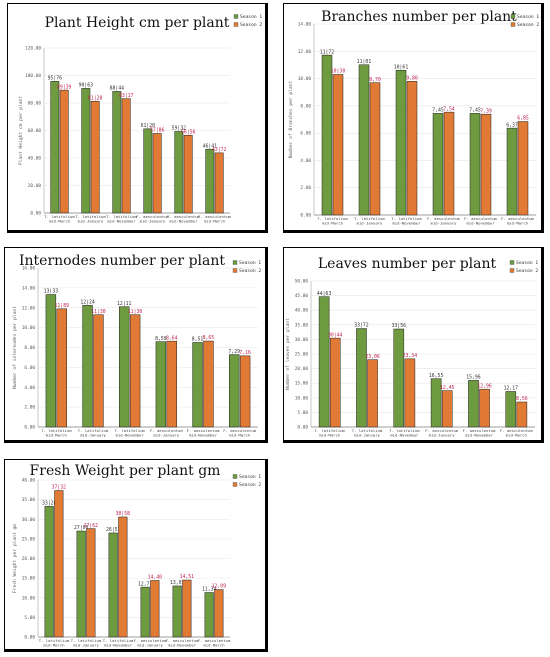 This screenshot has height=657, width=550. What do you see at coordinates (250, 271) in the screenshot?
I see `legend-label-season-2: Season 2` at bounding box center [250, 271].